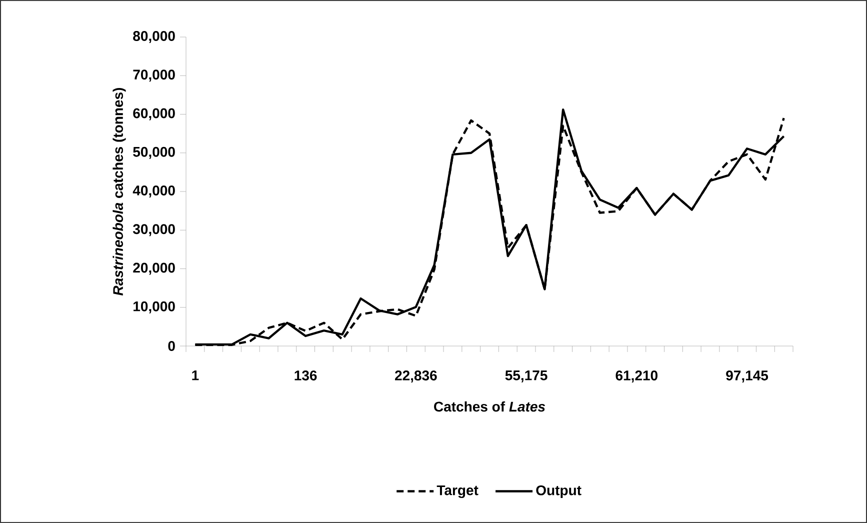 This screenshot has height=523, width=867. Describe the element at coordinates (154, 76) in the screenshot. I see `y-tick-label: 70,000` at that location.